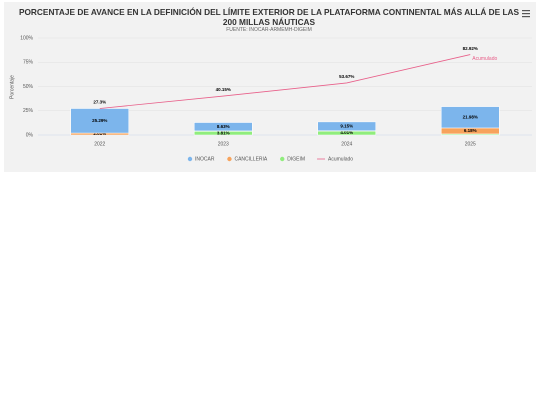 This screenshot has height=405, width=540. What do you see at coordinates (470, 144) in the screenshot?
I see `x-tick-label: 2025` at bounding box center [470, 144].